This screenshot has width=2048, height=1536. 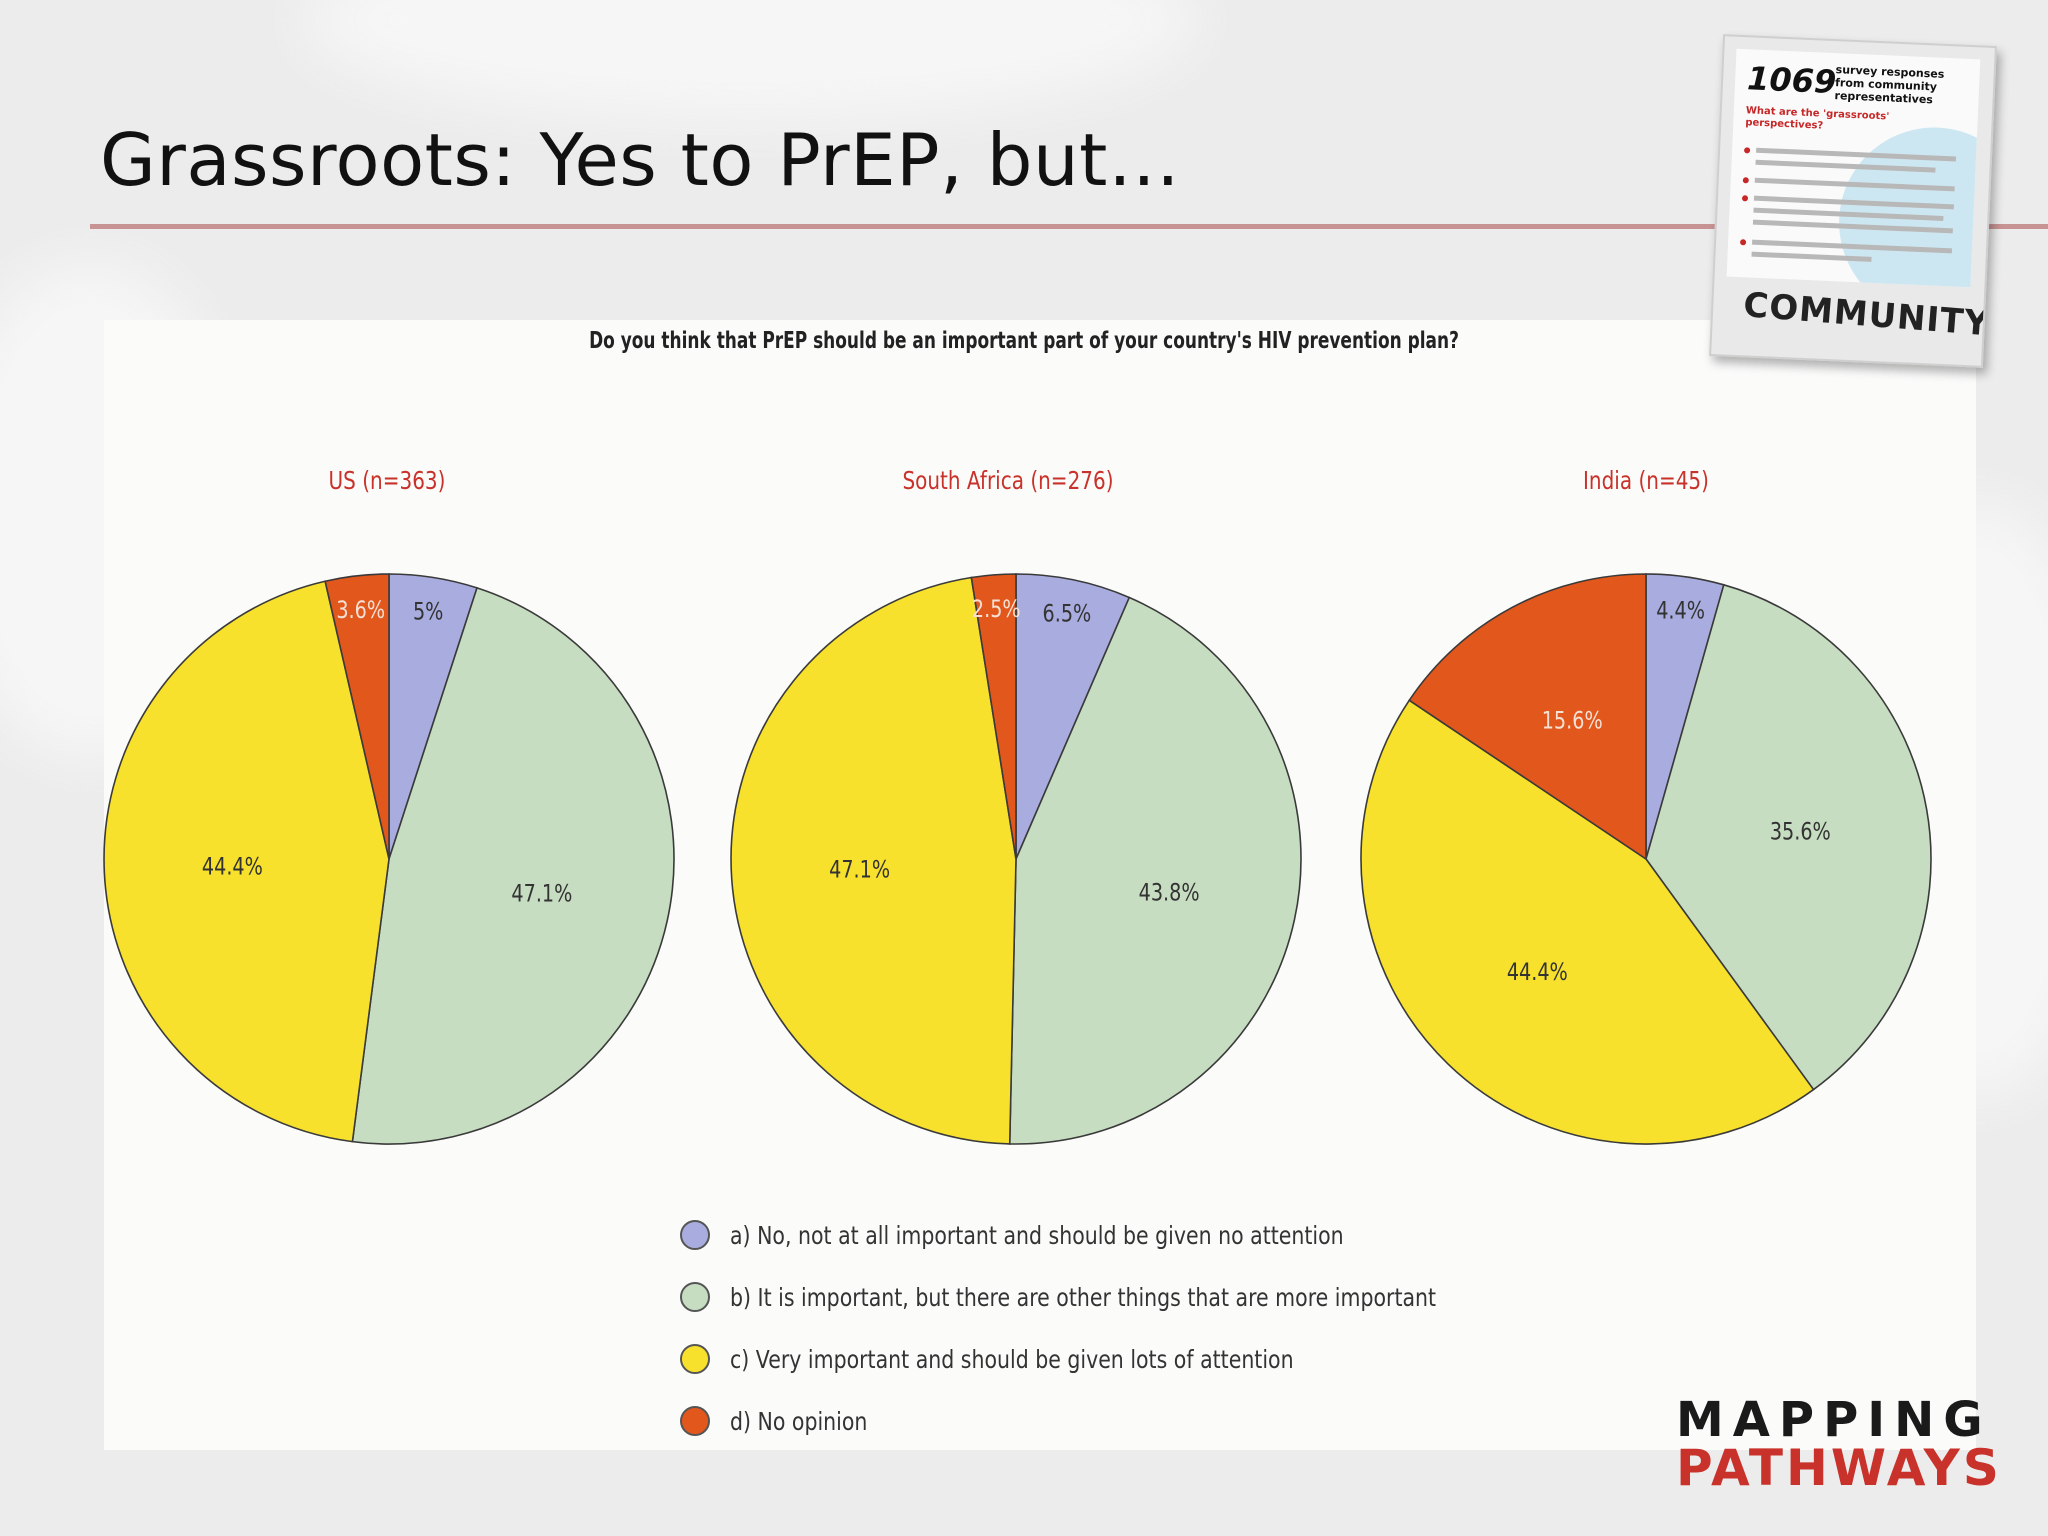 What do you see at coordinates (357, 716) in the screenshot?
I see `pie-0-slice-d` at bounding box center [357, 716].